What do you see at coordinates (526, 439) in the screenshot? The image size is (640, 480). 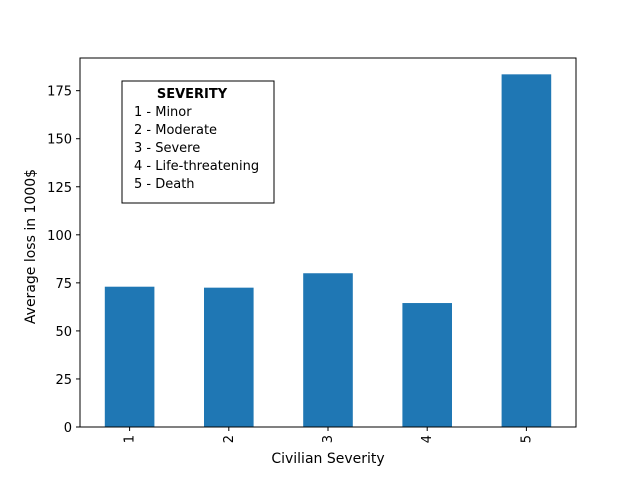 I see `x-tick-label: 5` at bounding box center [526, 439].